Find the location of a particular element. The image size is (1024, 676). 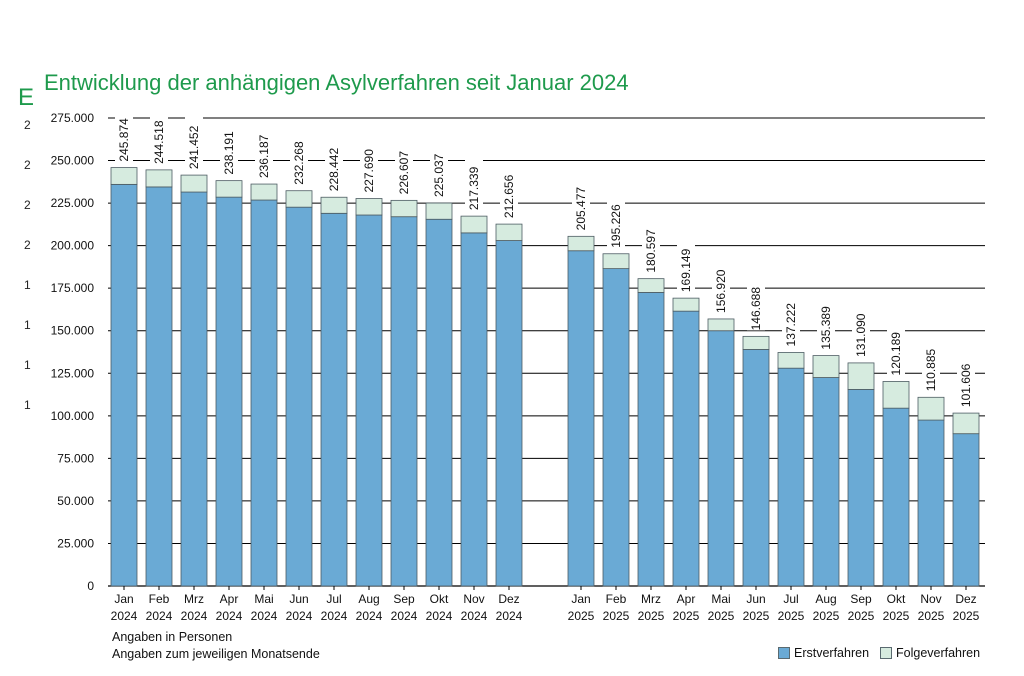

total-data-label: 169.149 is located at coordinates (686, 270).